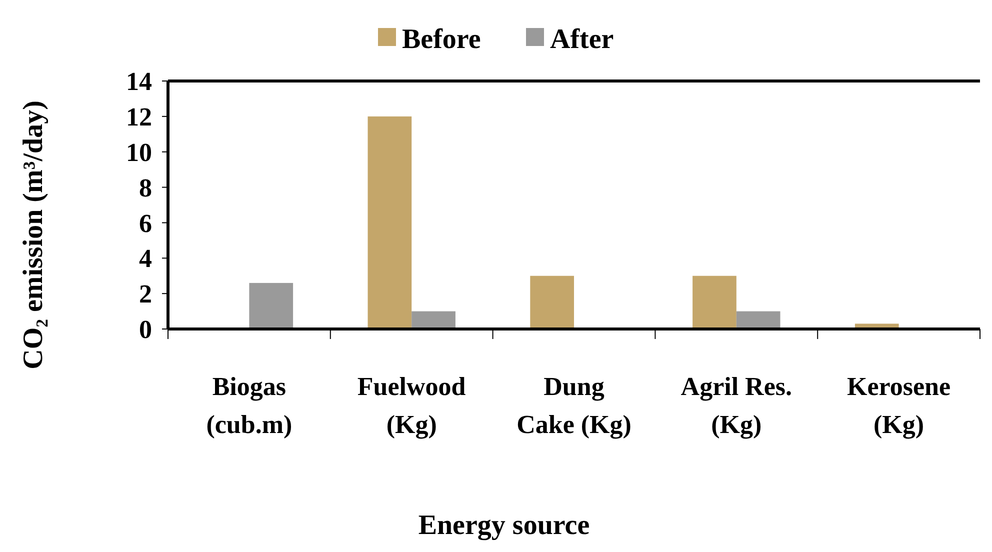 The image size is (992, 552). I want to click on x-tick-label: Fuelwood (Kg), so click(411, 405).